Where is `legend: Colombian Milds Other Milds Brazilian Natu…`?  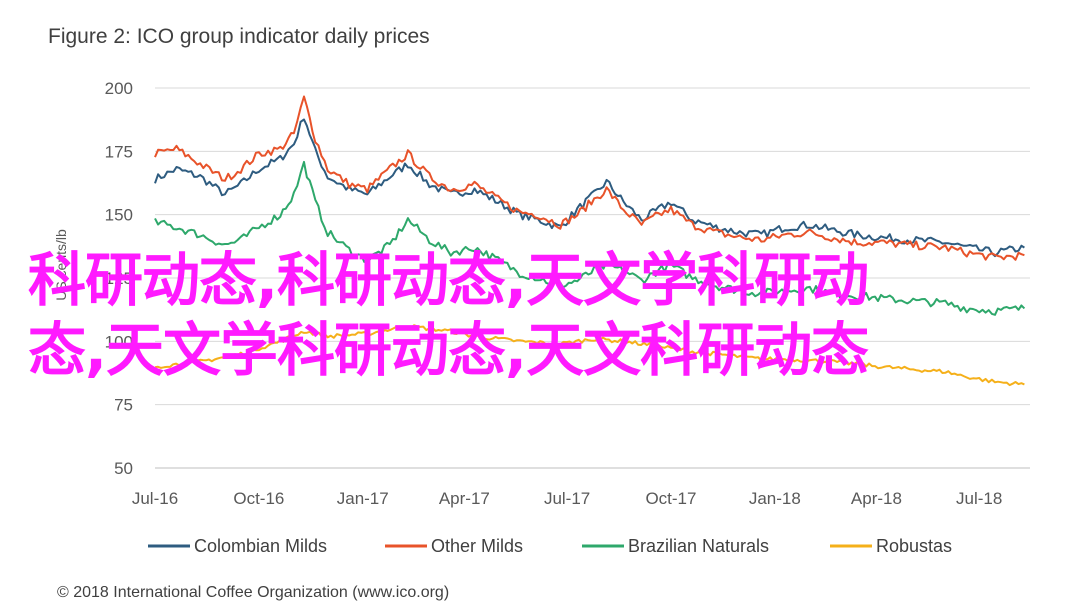 legend: Colombian Milds Other Milds Brazilian Natu… is located at coordinates (550, 546).